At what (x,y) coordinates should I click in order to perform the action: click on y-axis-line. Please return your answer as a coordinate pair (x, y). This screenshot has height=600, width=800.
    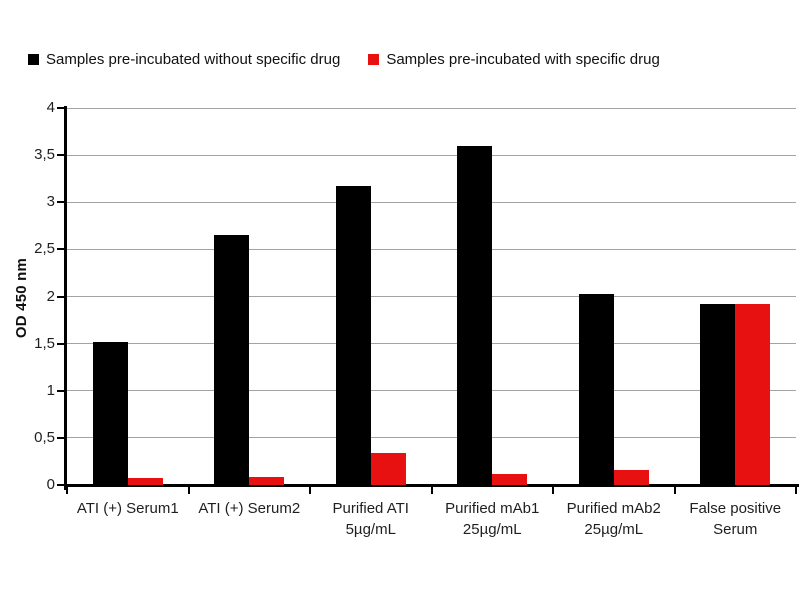
    Looking at the image, I should click on (65, 298).